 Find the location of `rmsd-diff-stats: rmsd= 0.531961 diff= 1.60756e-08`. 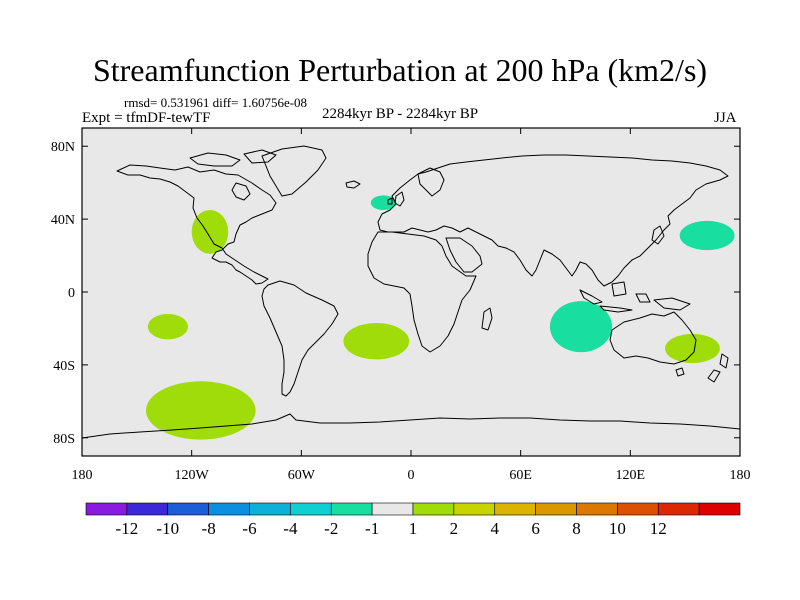

rmsd-diff-stats: rmsd= 0.531961 diff= 1.60756e-08 is located at coordinates (216, 102).